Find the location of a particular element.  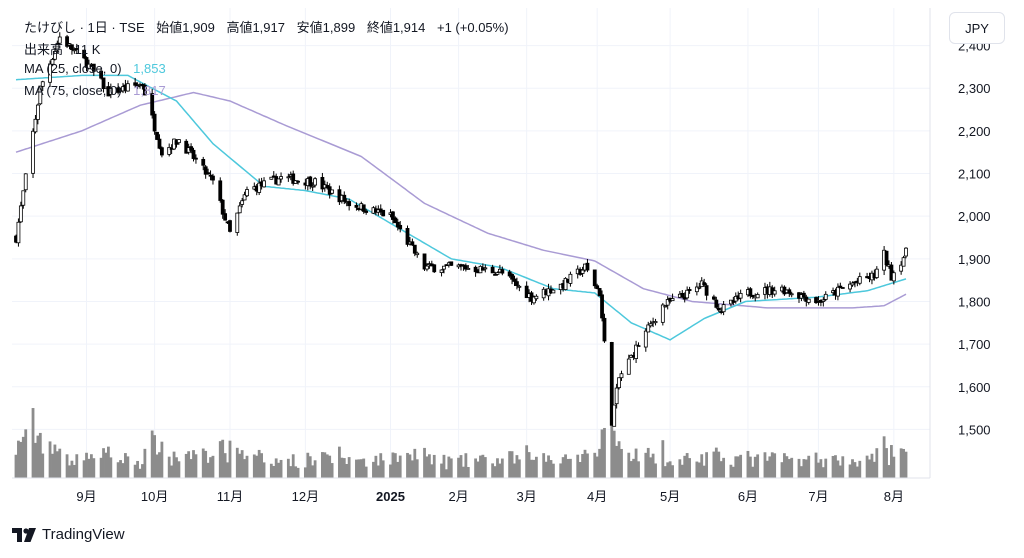

time-tick-label: 3月 is located at coordinates (527, 496).